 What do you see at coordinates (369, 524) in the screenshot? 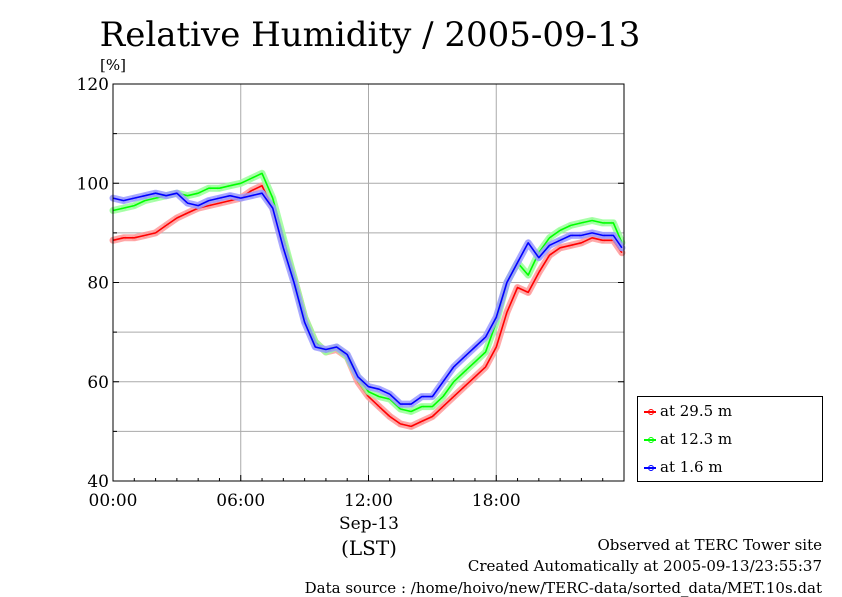
I see `x-axis-date-label: Sep-13` at bounding box center [369, 524].